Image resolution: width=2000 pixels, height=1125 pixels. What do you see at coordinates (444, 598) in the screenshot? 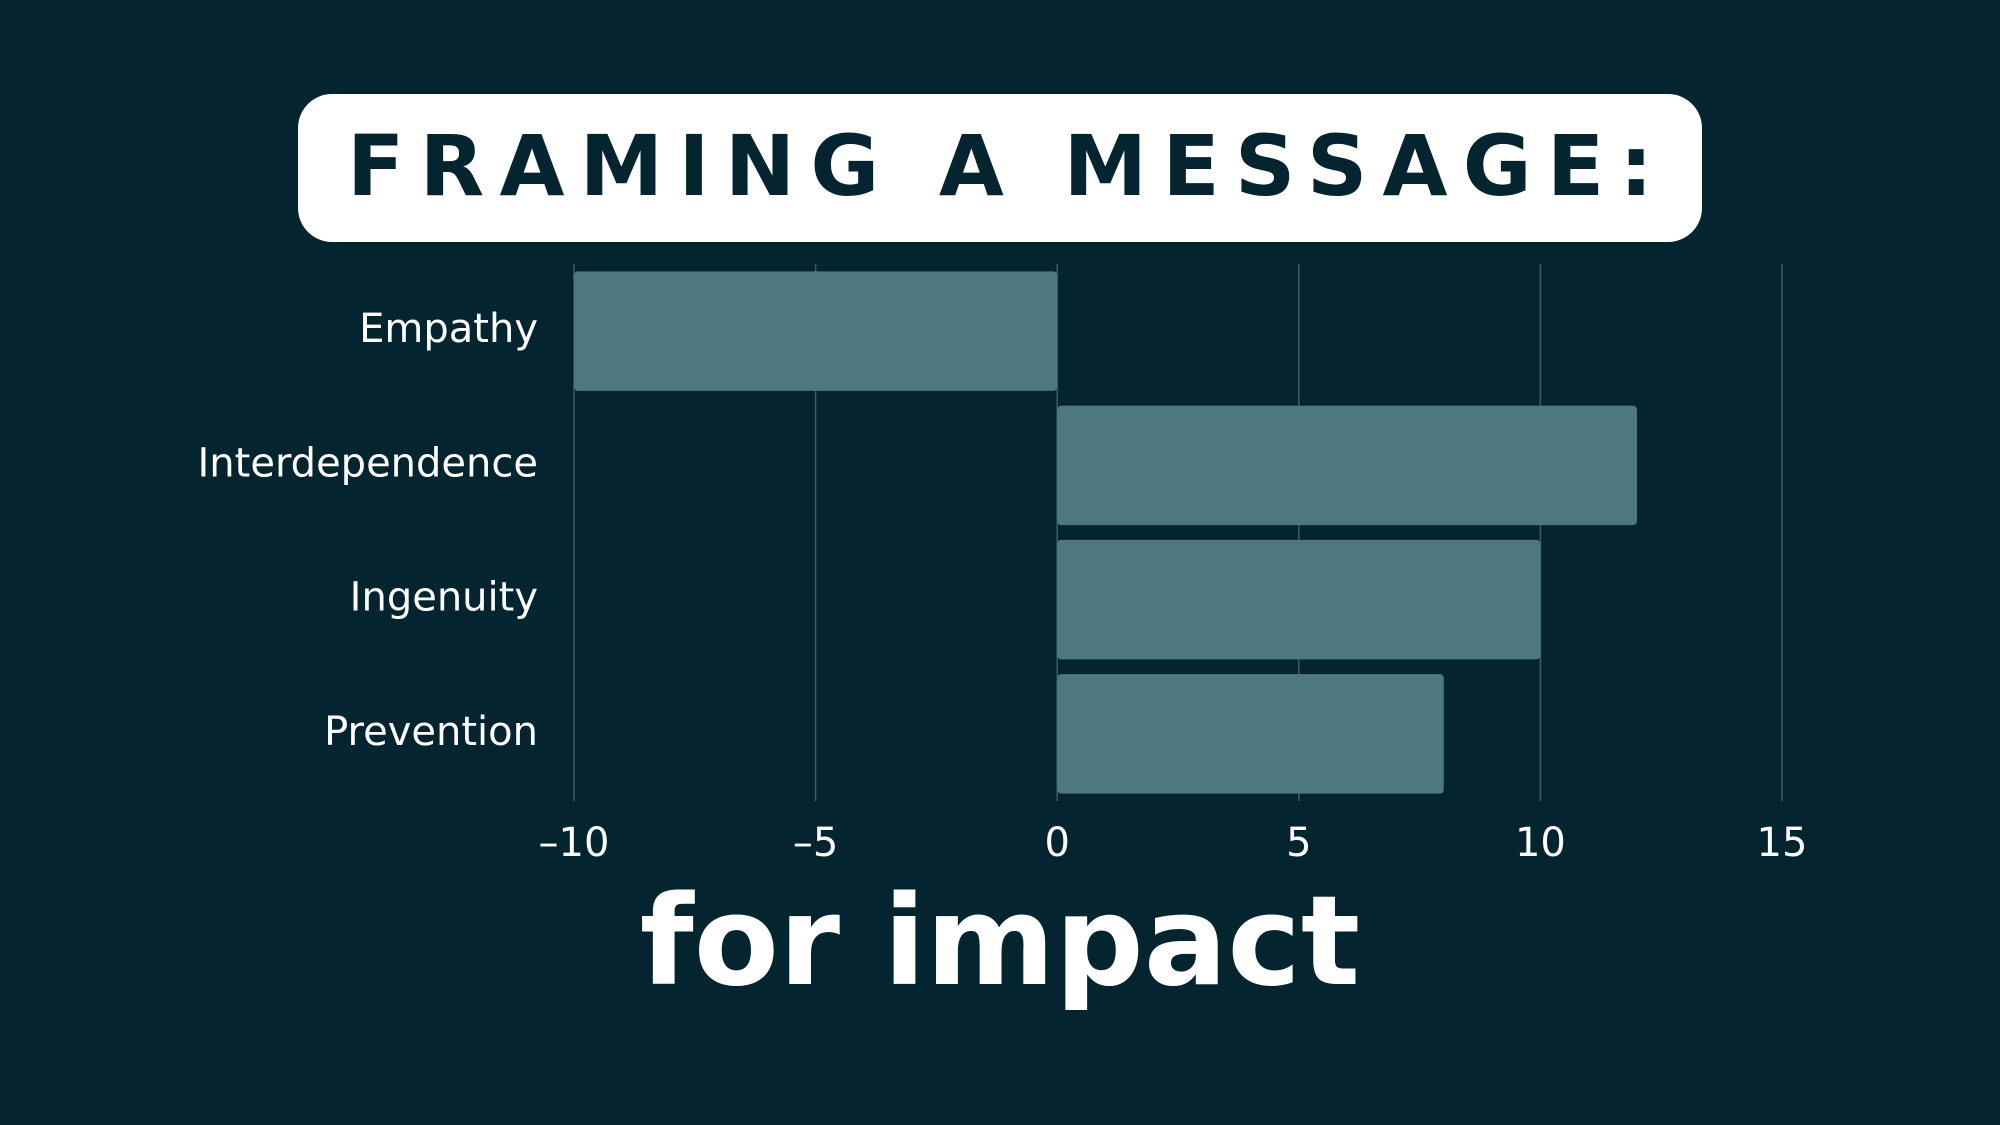
I see `y-tick-label: Ingenuity` at bounding box center [444, 598].